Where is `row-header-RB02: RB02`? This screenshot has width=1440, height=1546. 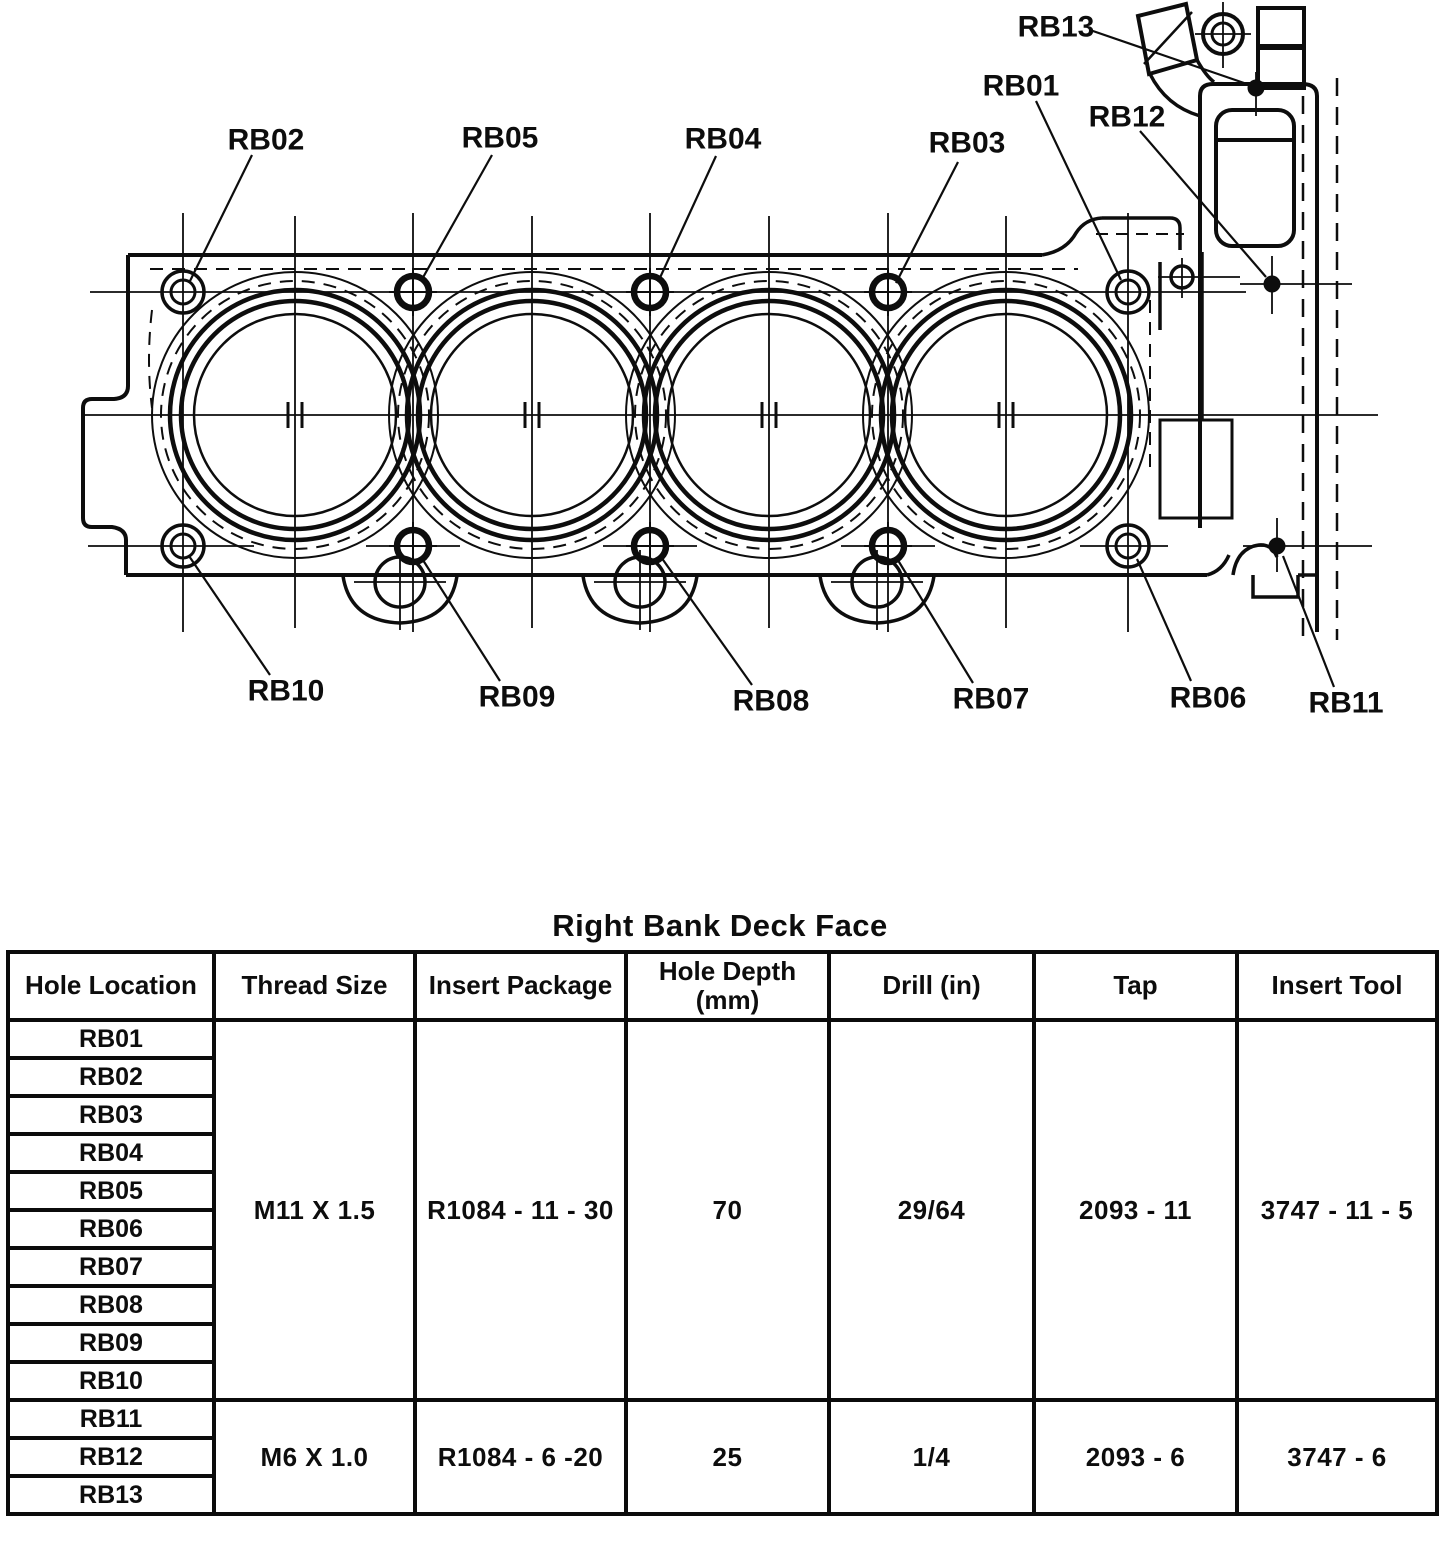 row-header-RB02: RB02 is located at coordinates (111, 1077).